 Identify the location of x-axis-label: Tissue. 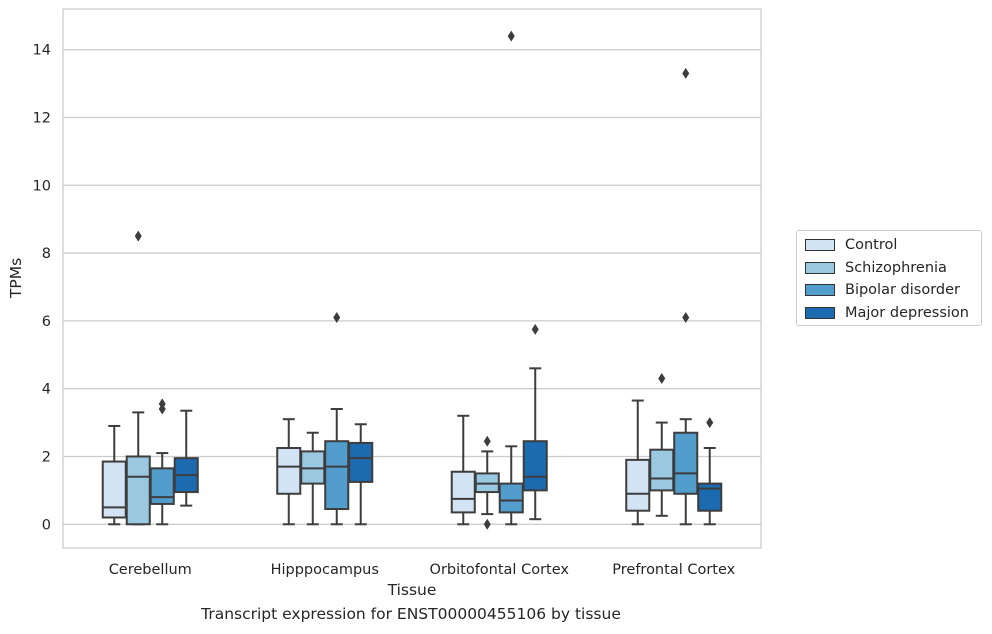
(412, 590).